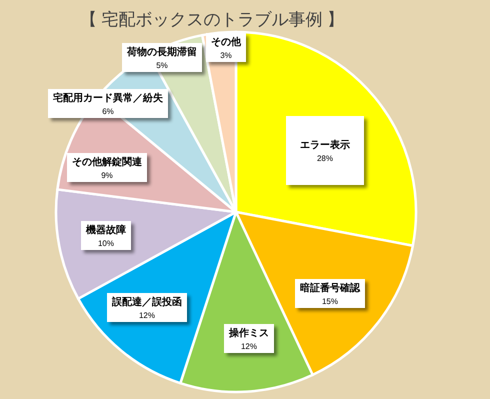 The height and width of the screenshot is (399, 490). What do you see at coordinates (330, 288) in the screenshot?
I see `slice-label: 暗証番号確認` at bounding box center [330, 288].